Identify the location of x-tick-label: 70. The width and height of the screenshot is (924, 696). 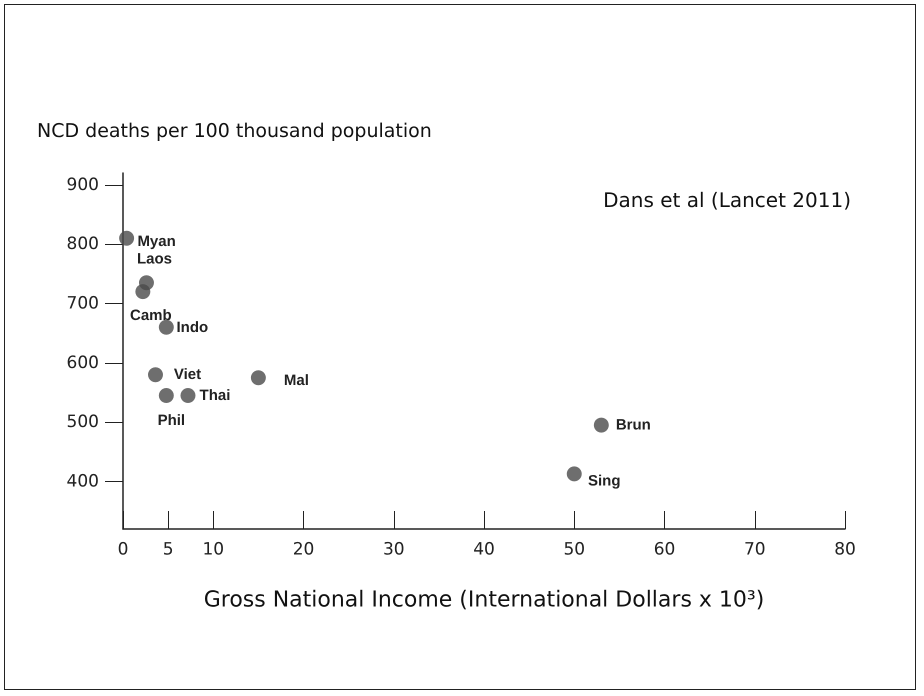
(755, 550).